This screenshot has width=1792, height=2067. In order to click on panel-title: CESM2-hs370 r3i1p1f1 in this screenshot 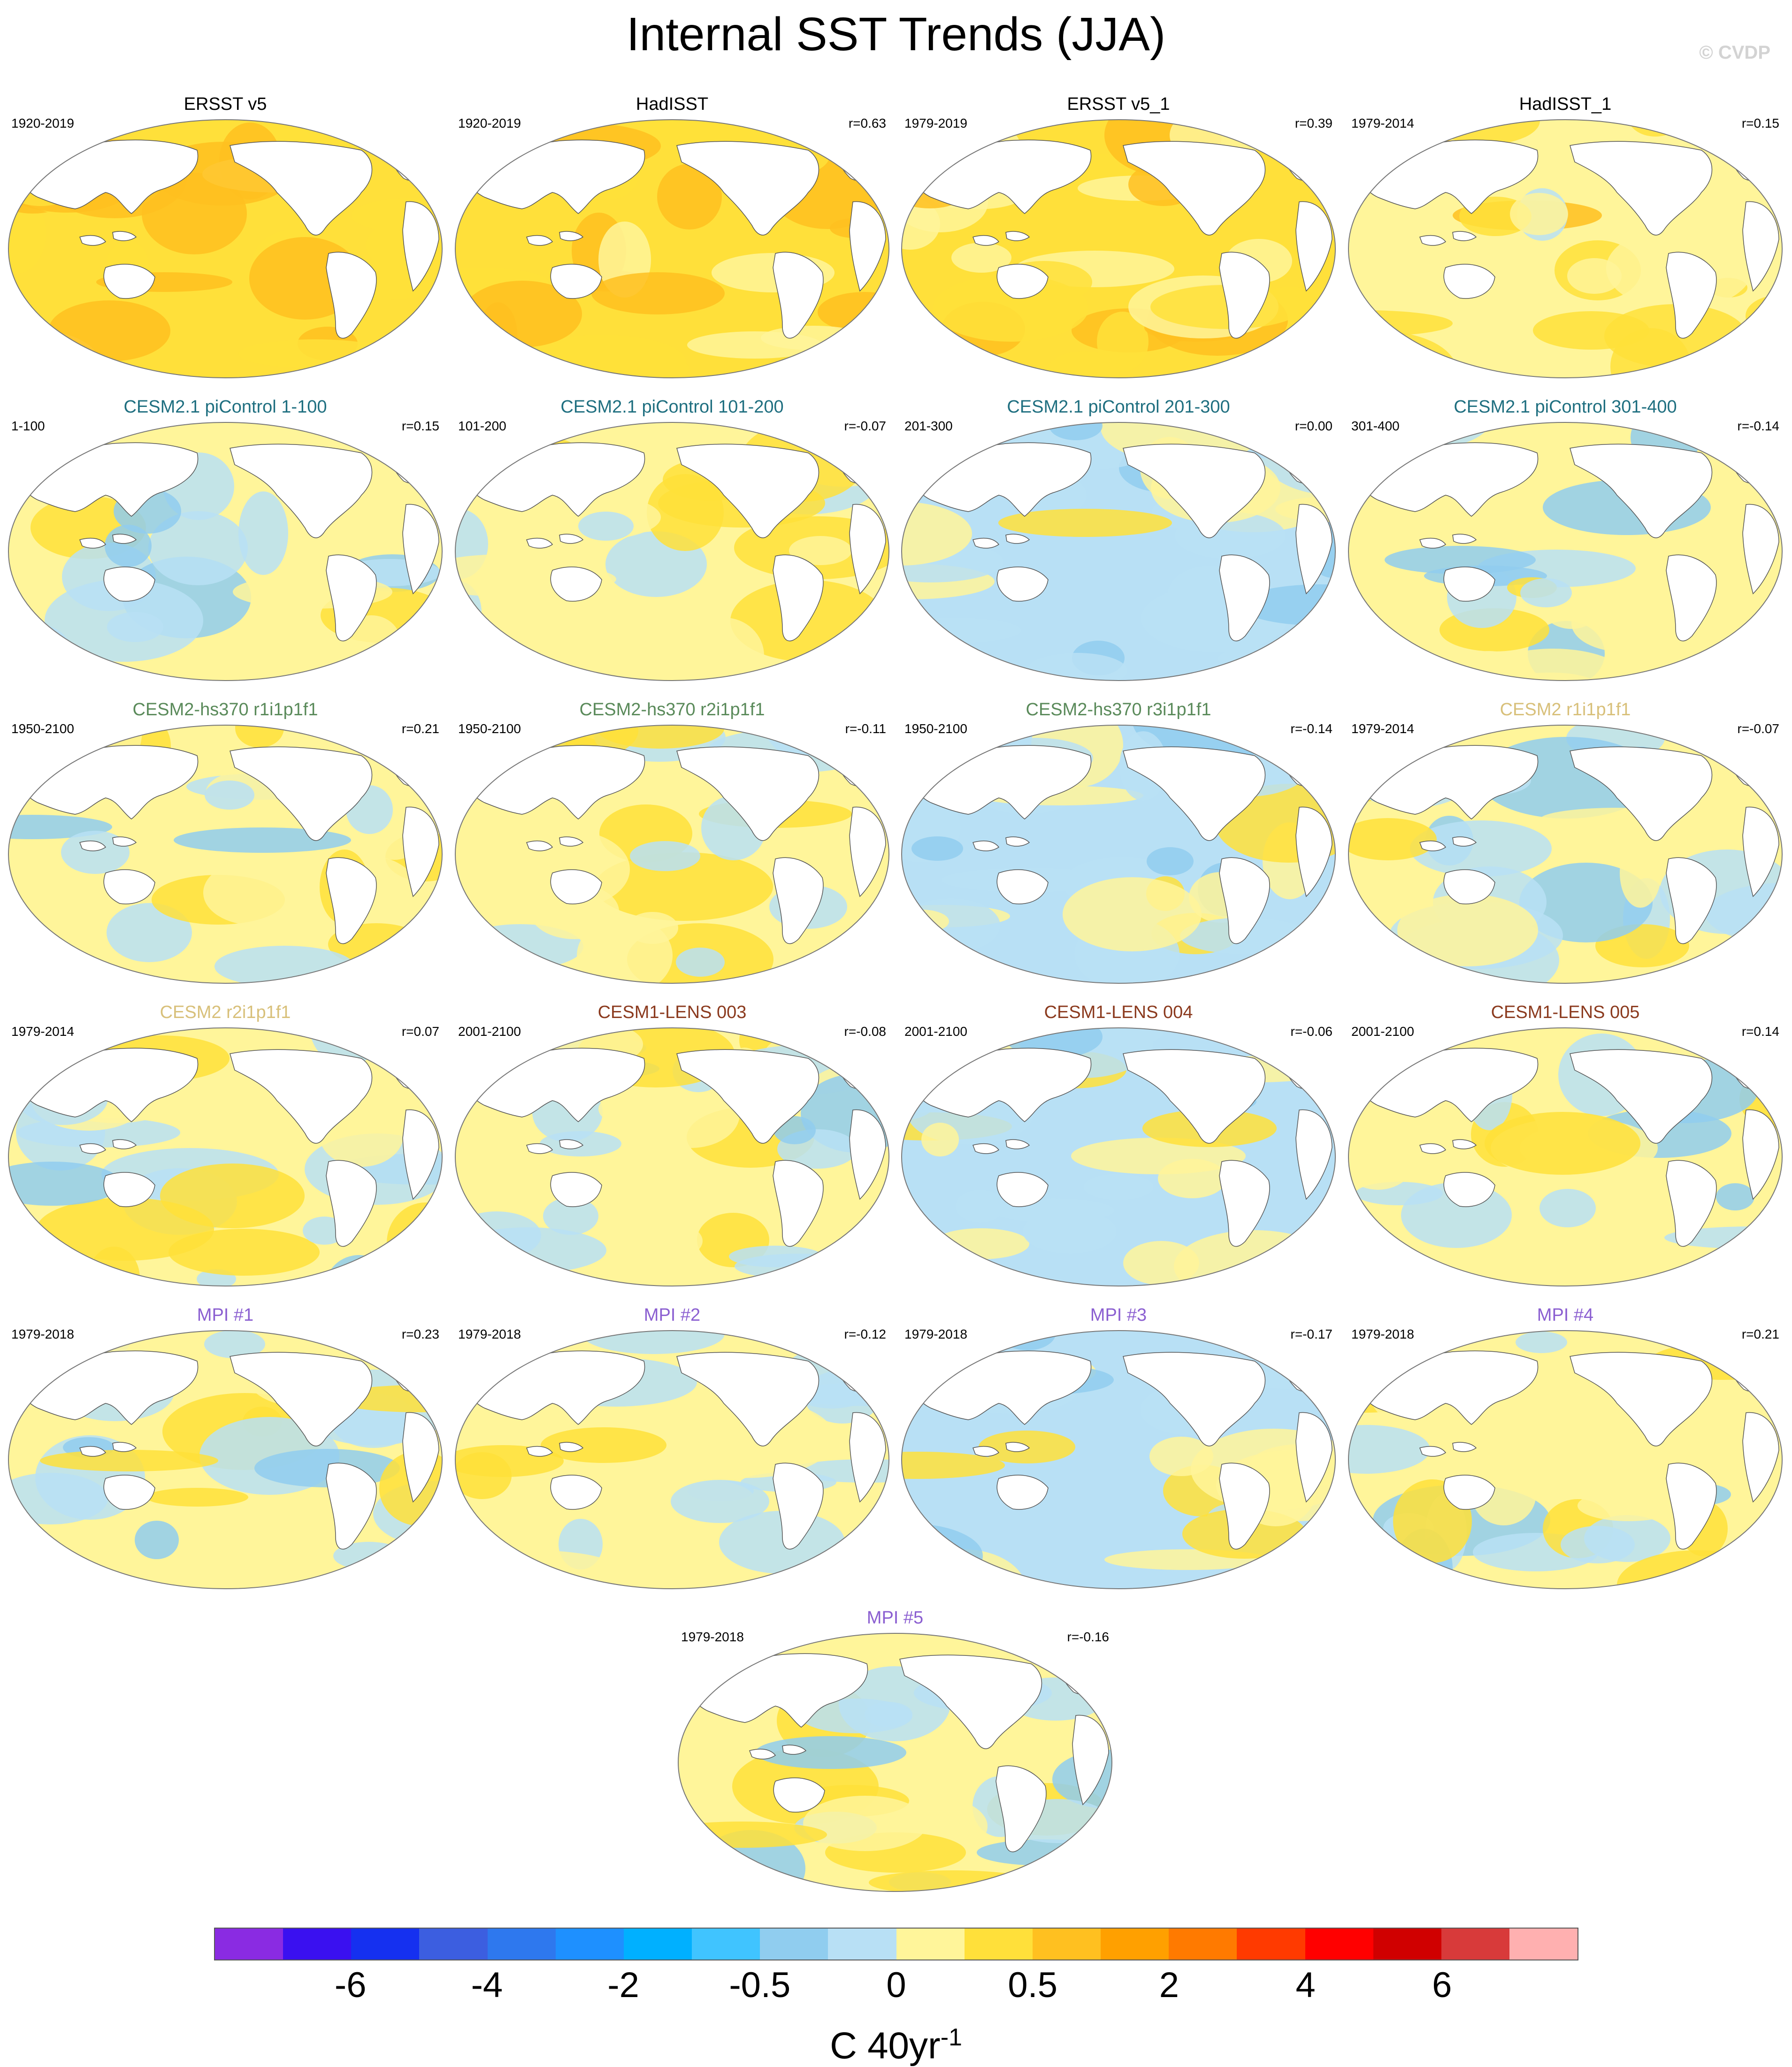, I will do `click(1118, 710)`.